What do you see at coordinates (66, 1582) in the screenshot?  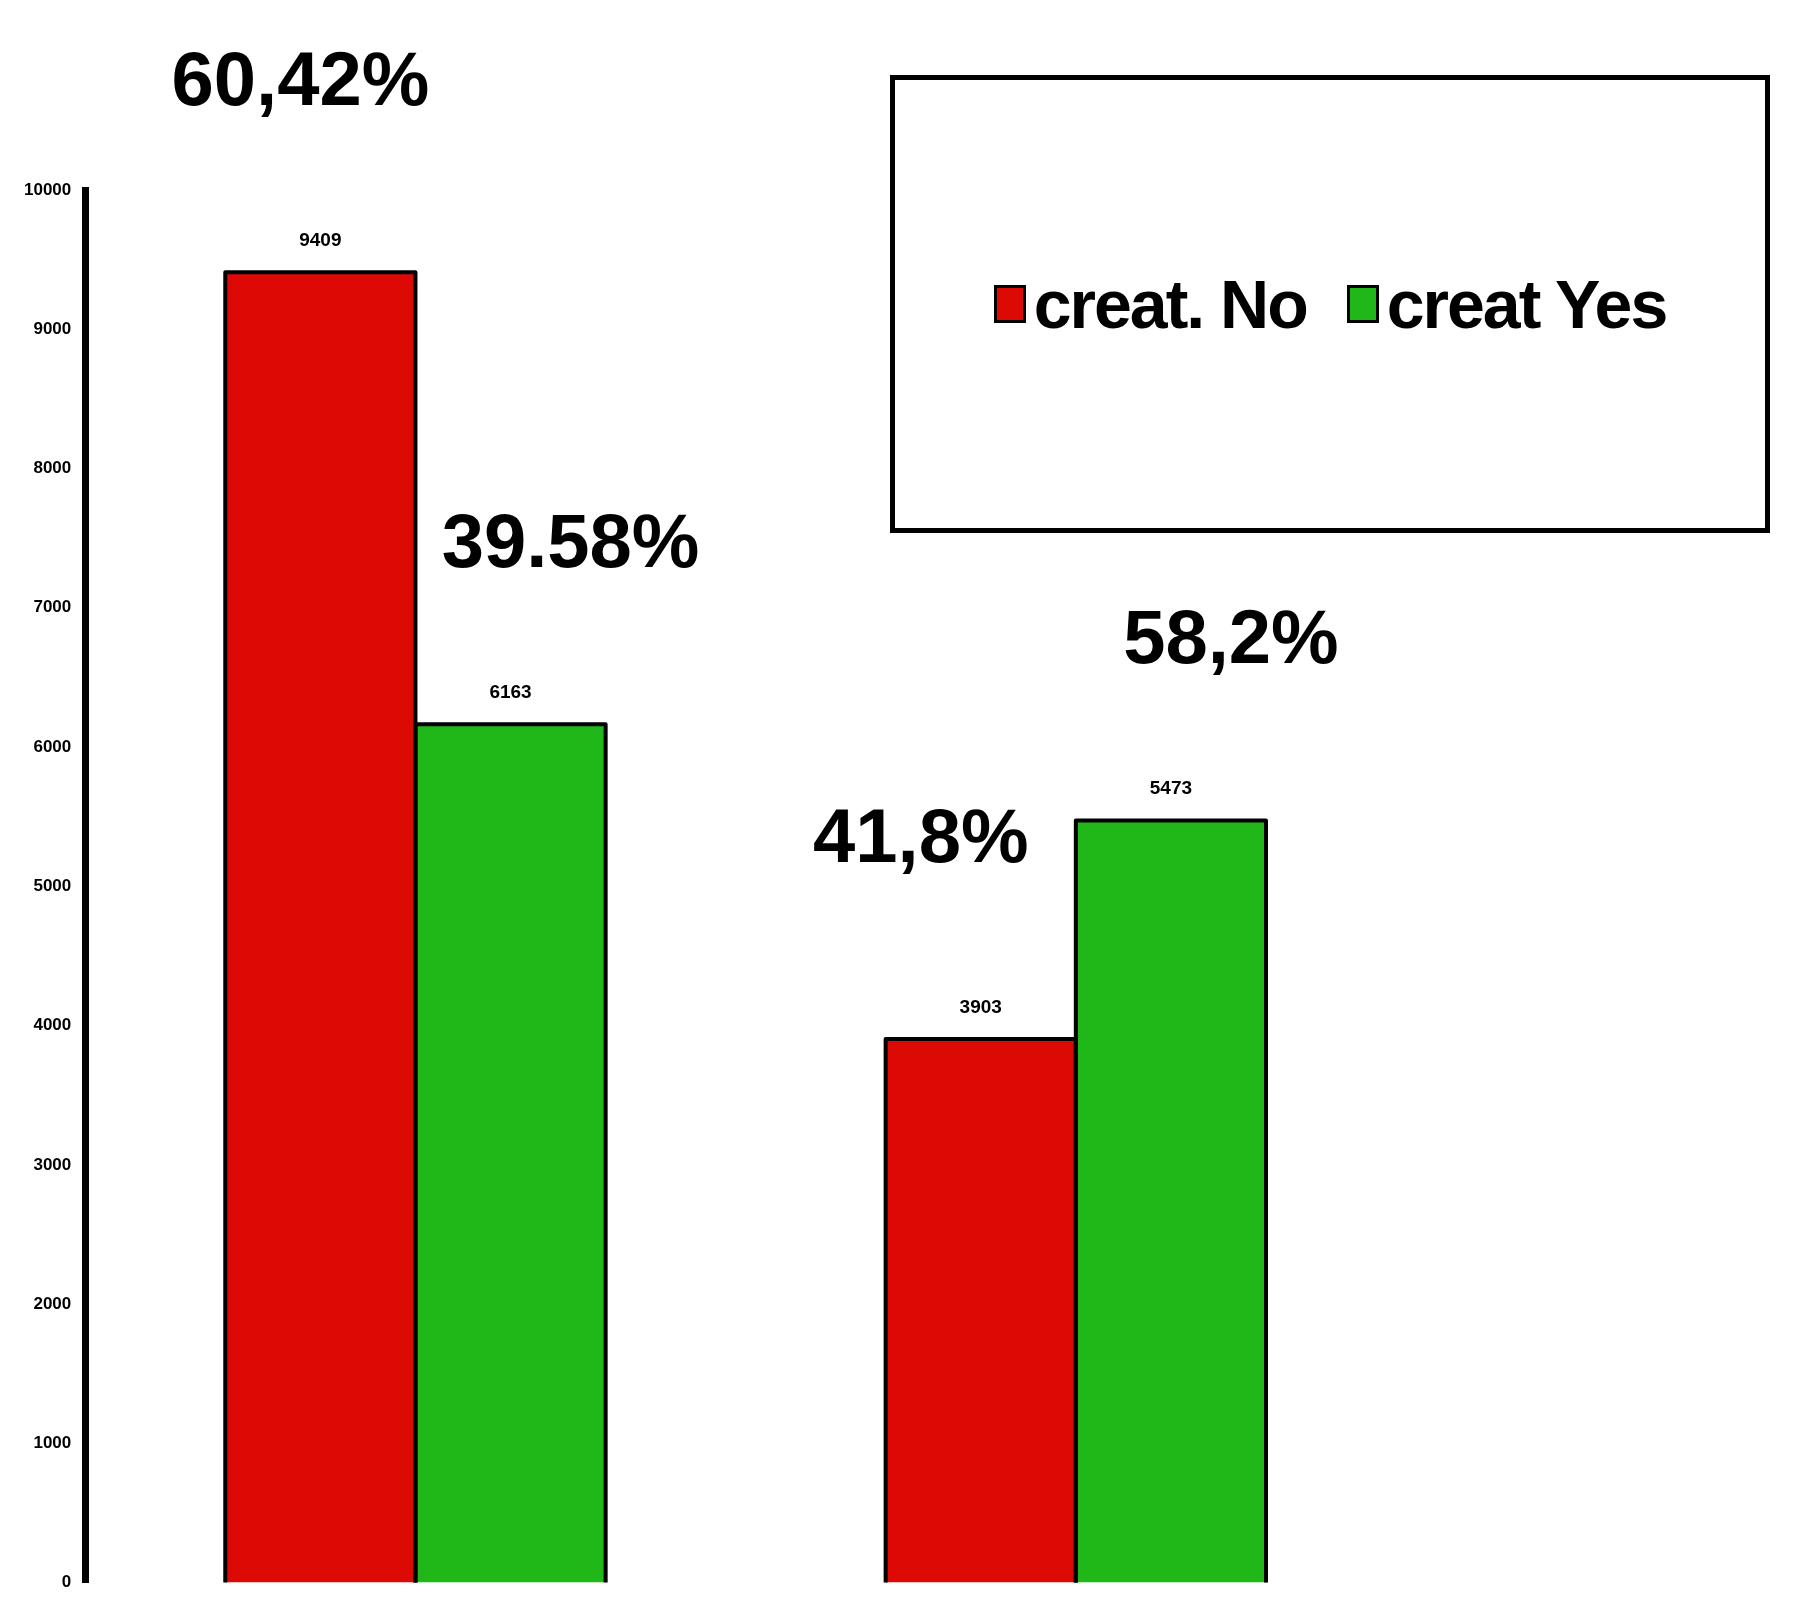 I see `y-tick-label: 0` at bounding box center [66, 1582].